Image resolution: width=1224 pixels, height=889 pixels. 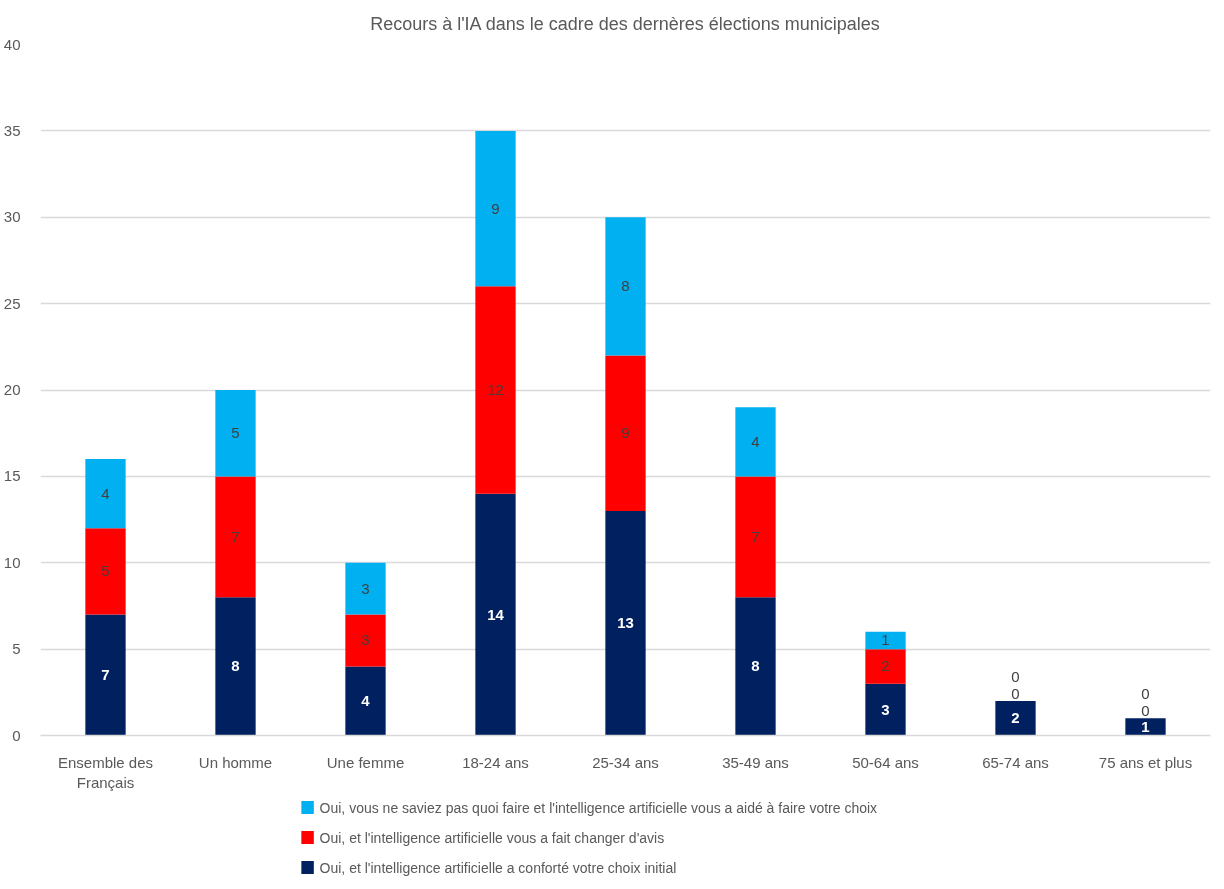 I want to click on data-label: 14, so click(x=496, y=614).